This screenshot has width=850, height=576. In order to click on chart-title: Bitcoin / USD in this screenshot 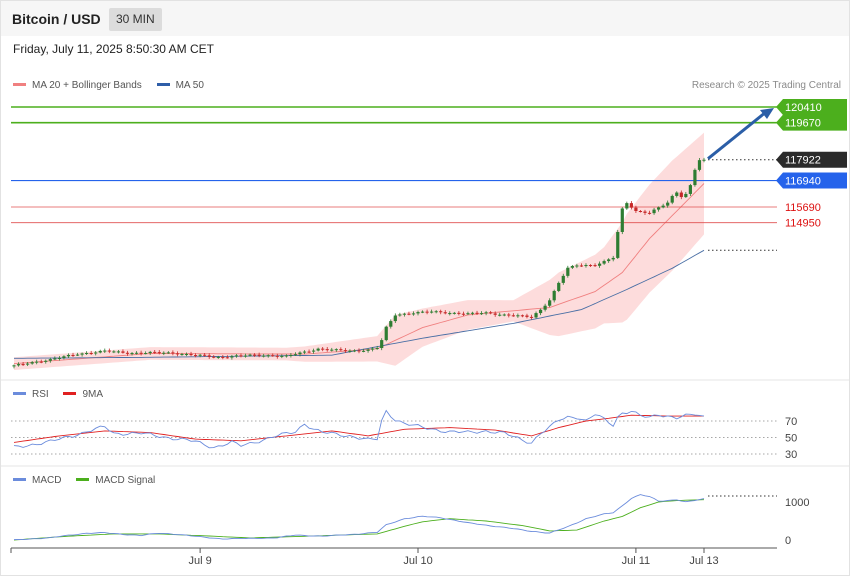, I will do `click(56, 19)`.